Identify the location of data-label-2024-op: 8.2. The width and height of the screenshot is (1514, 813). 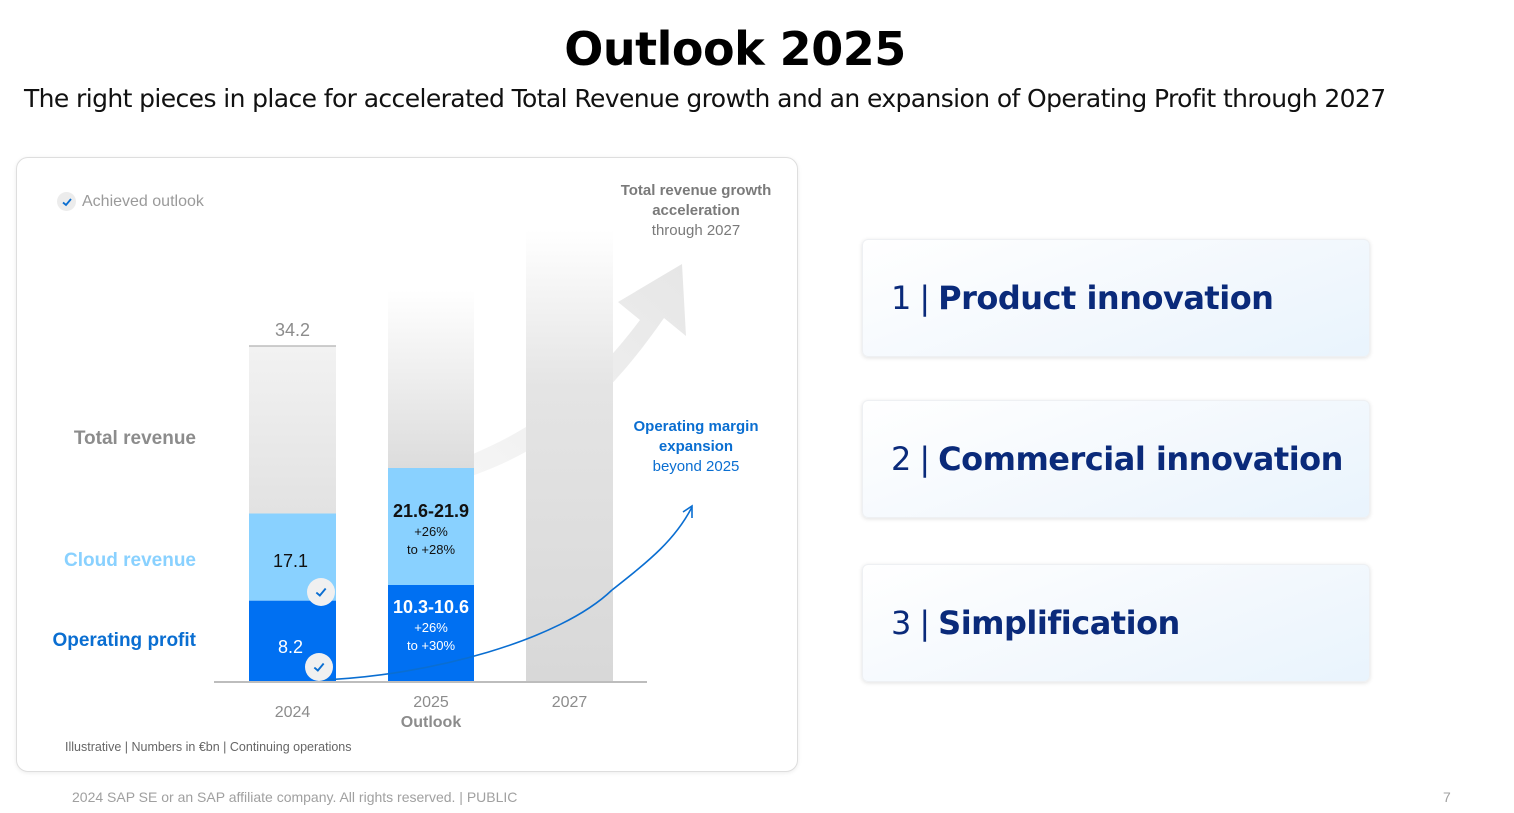
(290, 647).